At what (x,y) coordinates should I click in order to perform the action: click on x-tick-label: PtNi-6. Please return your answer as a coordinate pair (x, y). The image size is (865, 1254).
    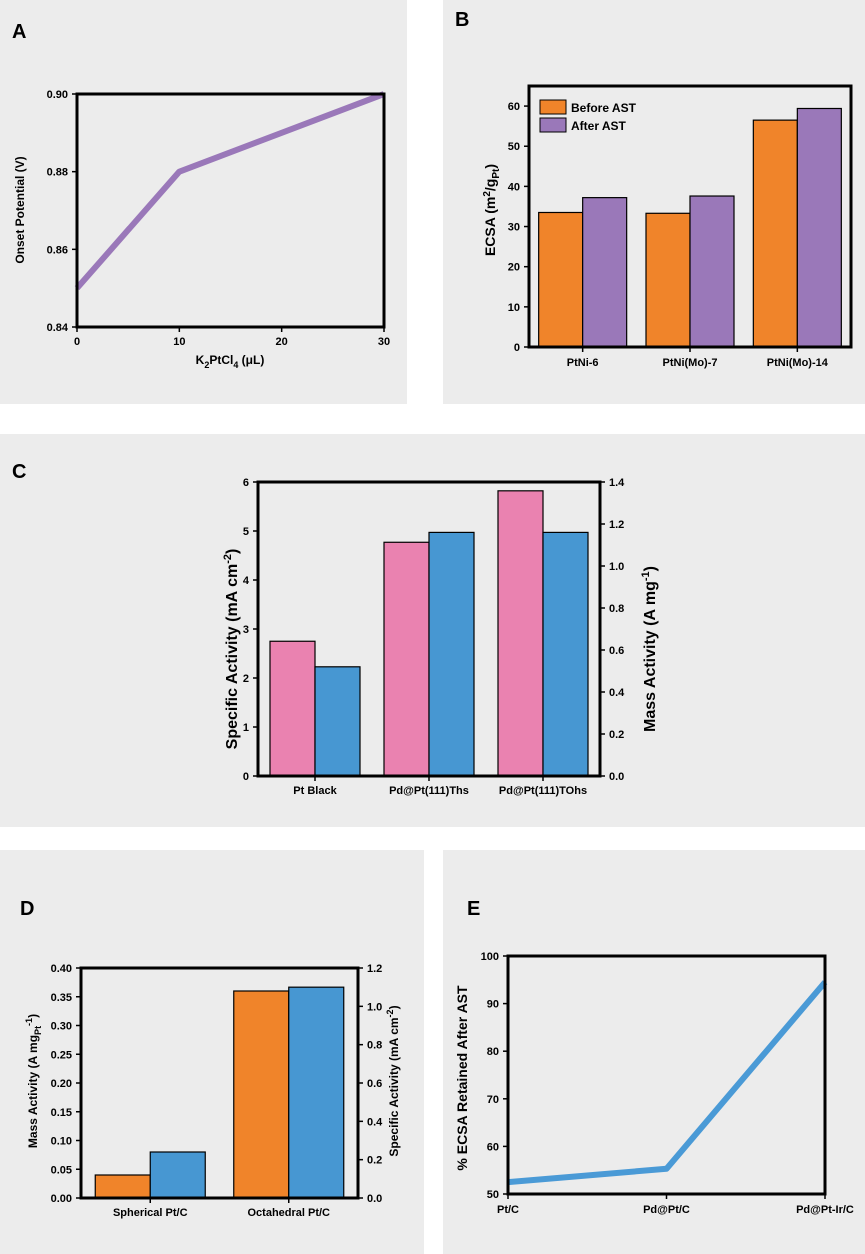
    Looking at the image, I should click on (583, 363).